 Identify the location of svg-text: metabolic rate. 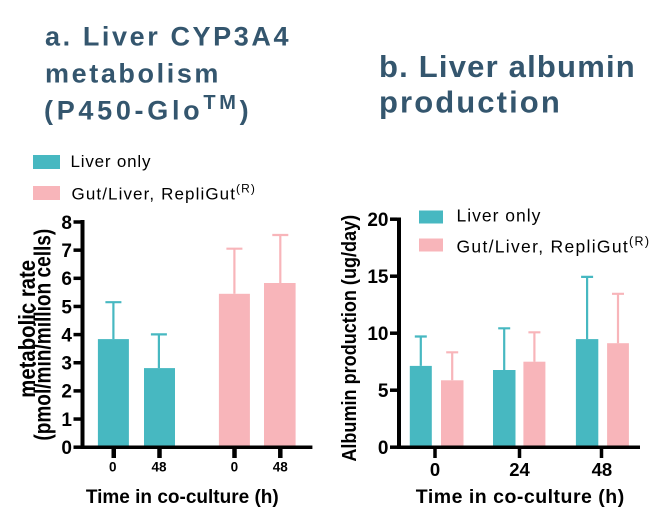
(27, 329).